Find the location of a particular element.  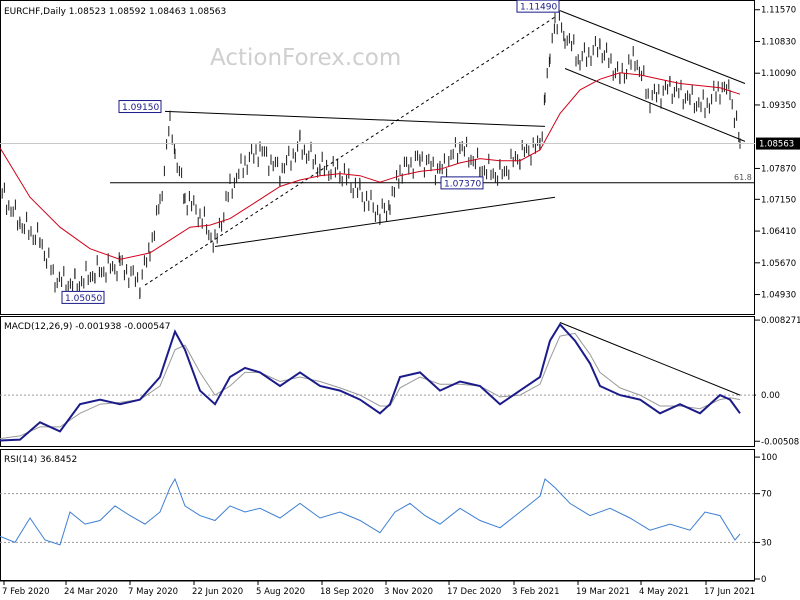

macd-last-box is located at coordinates (778, 395).